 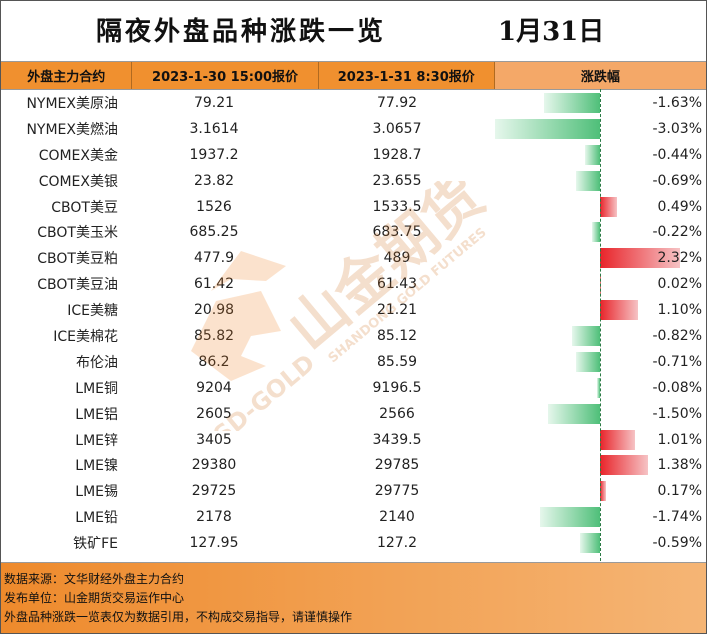 What do you see at coordinates (77, 233) in the screenshot?
I see `contract-name: CBOT美玉米` at bounding box center [77, 233].